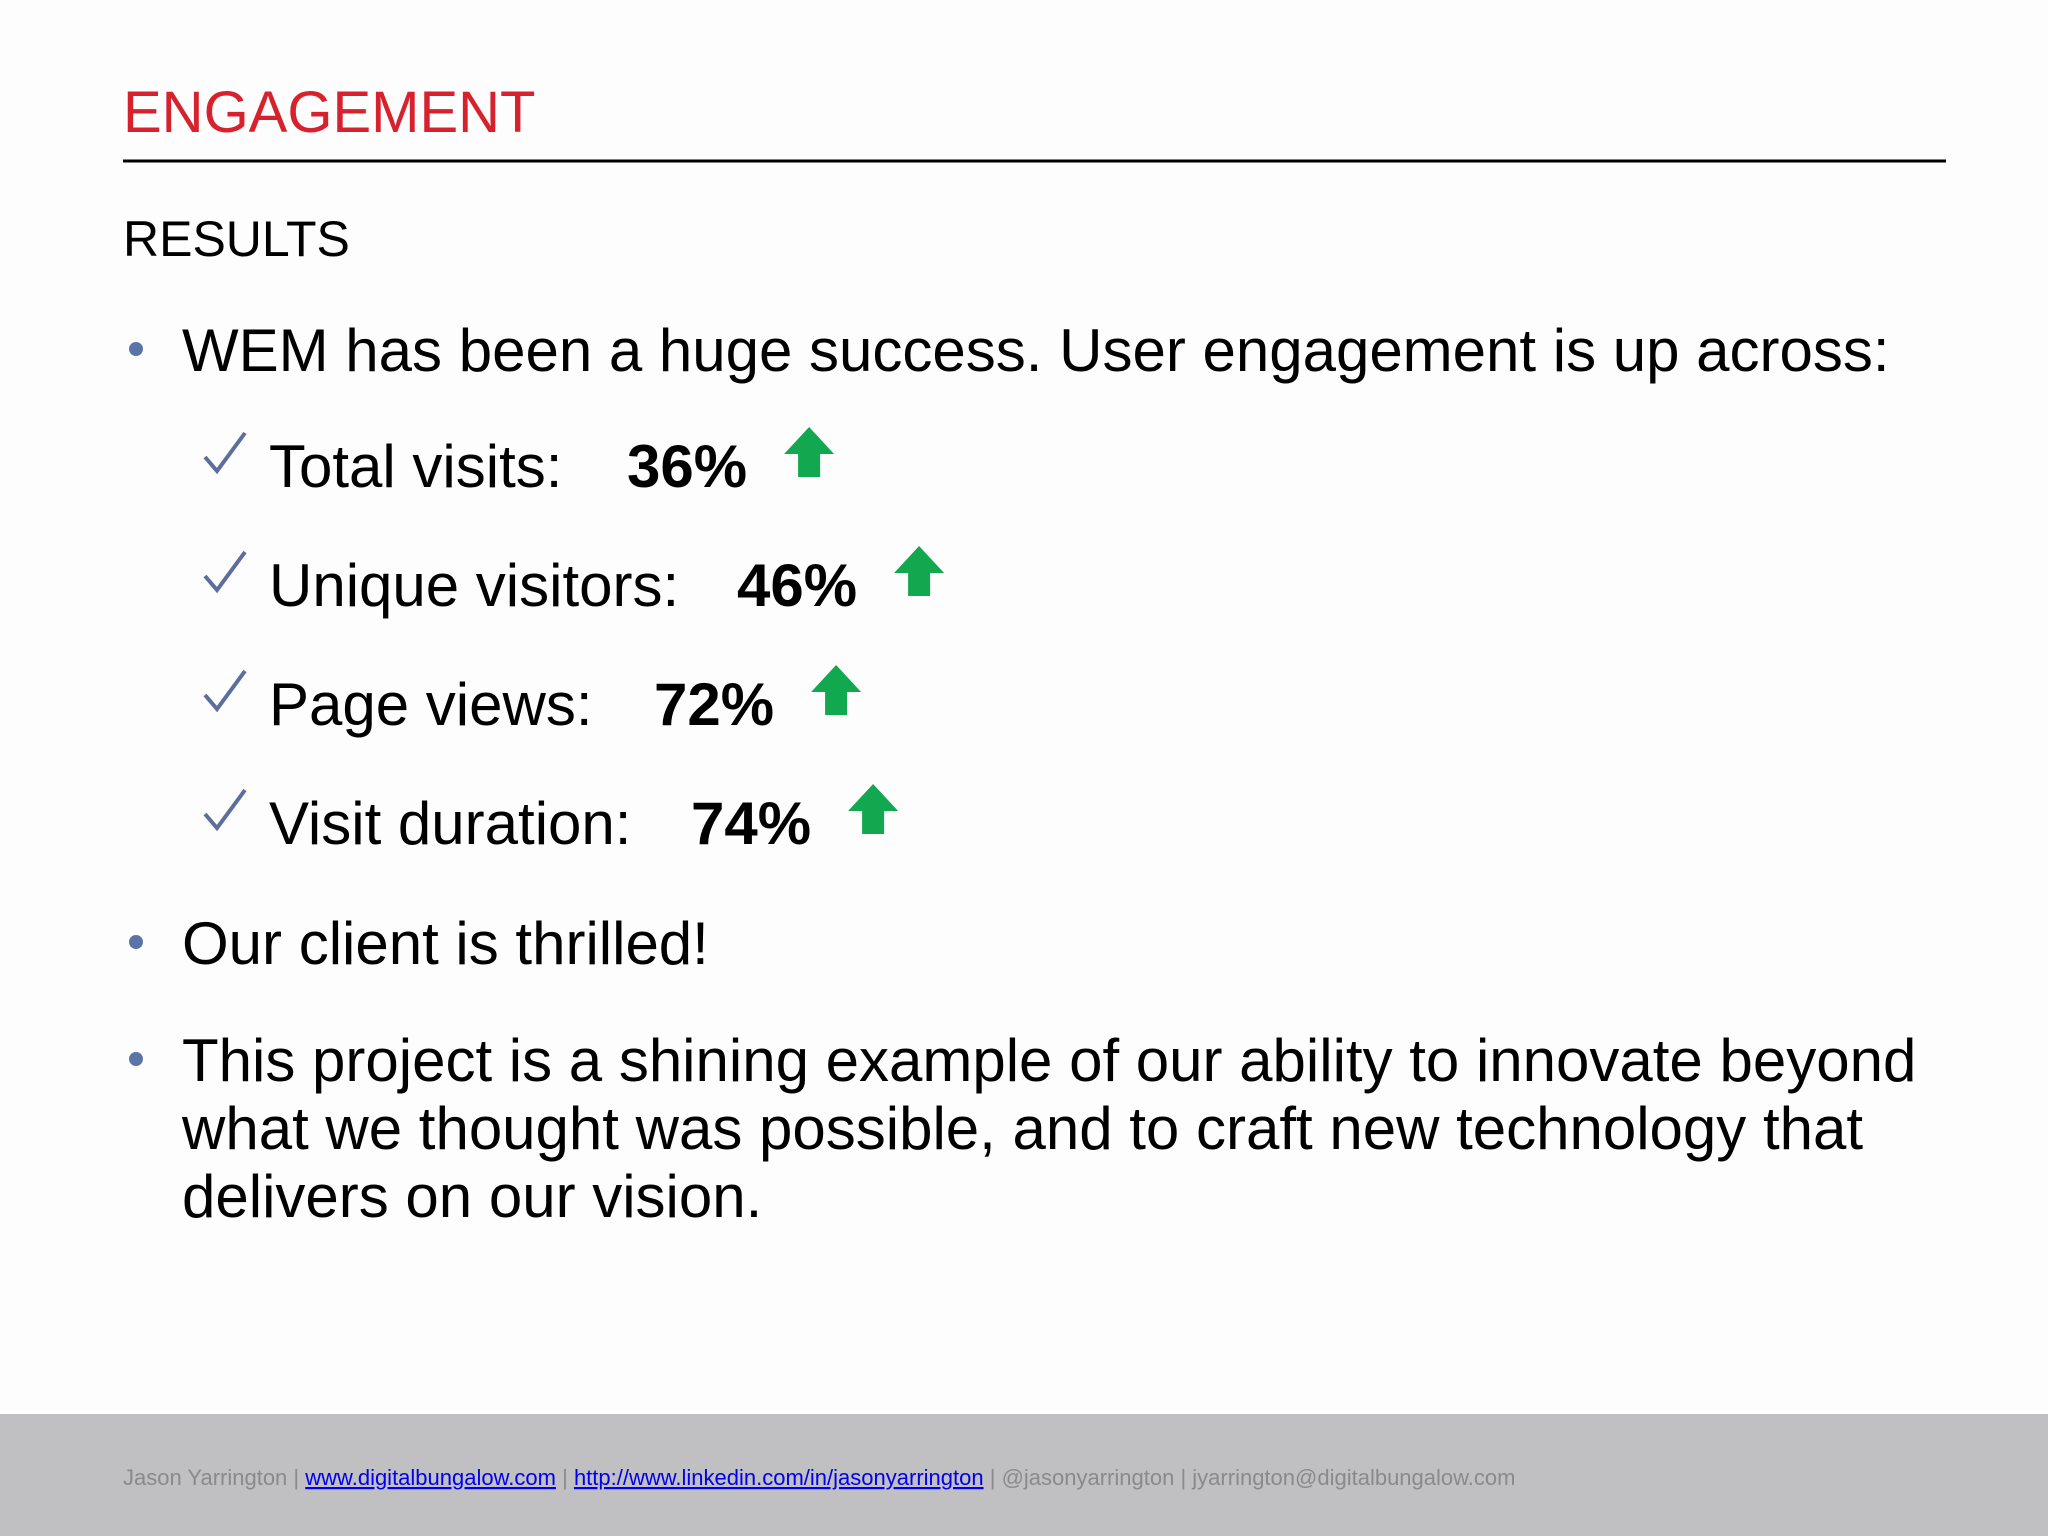  I want to click on footer-band, so click(1024, 1475).